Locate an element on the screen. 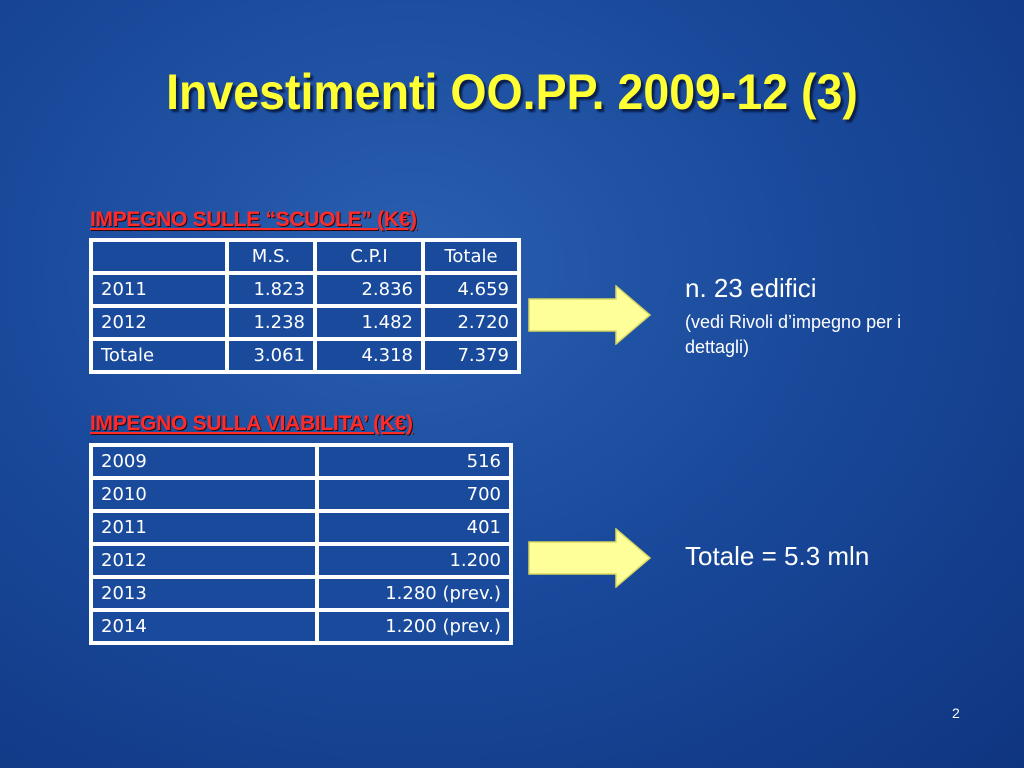 The height and width of the screenshot is (768, 1024). table-row: 2012 1.238 1.482 2.720 is located at coordinates (305, 322).